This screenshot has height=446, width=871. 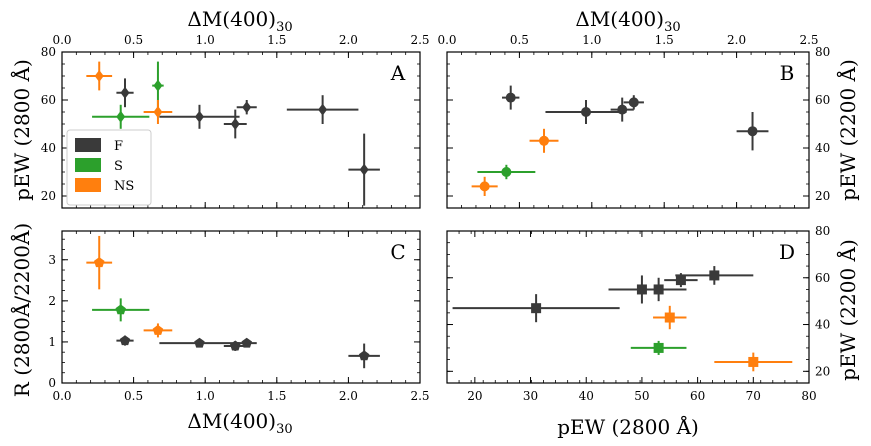 What do you see at coordinates (124, 186) in the screenshot?
I see `legend-label-ns: NS` at bounding box center [124, 186].